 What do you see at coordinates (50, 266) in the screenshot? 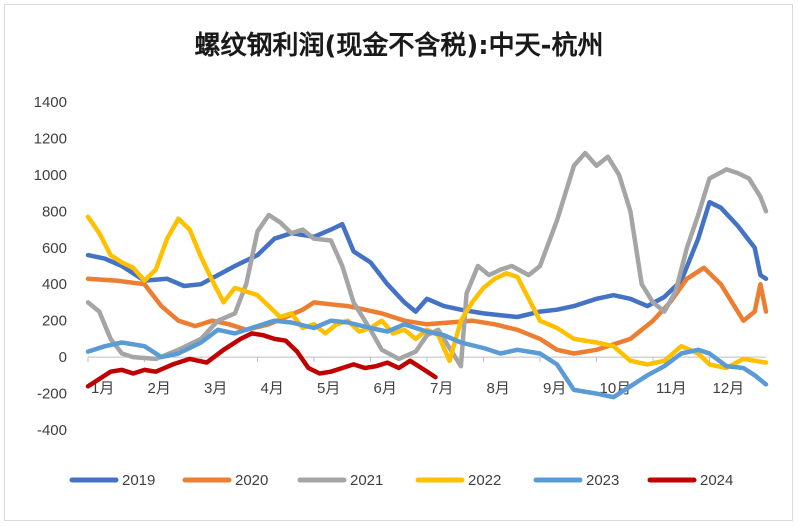
I see `y-axis: 1400 1200 1000 800 600 400 200 0 -200 -400` at bounding box center [50, 266].